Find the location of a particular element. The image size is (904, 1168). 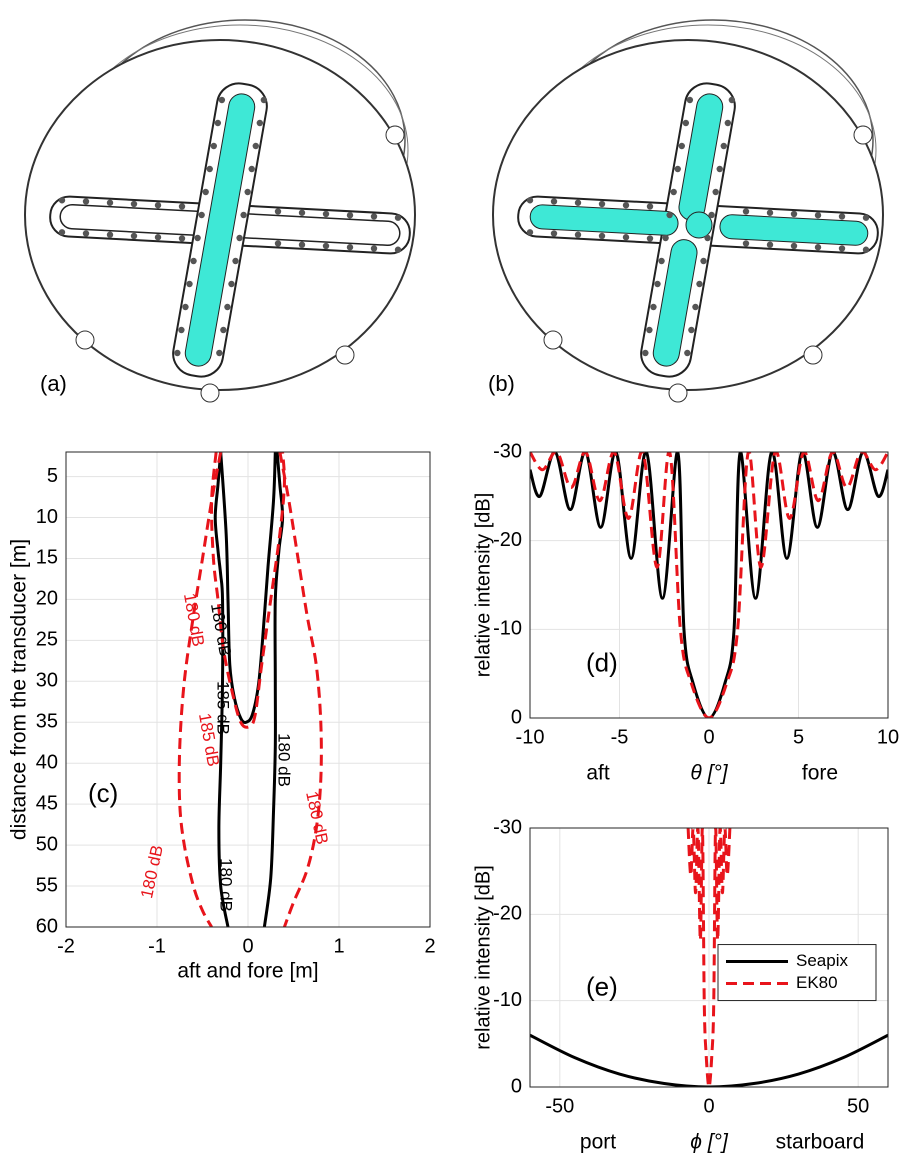

x-axis-label: ϕ [°] is located at coordinates (709, 1142).